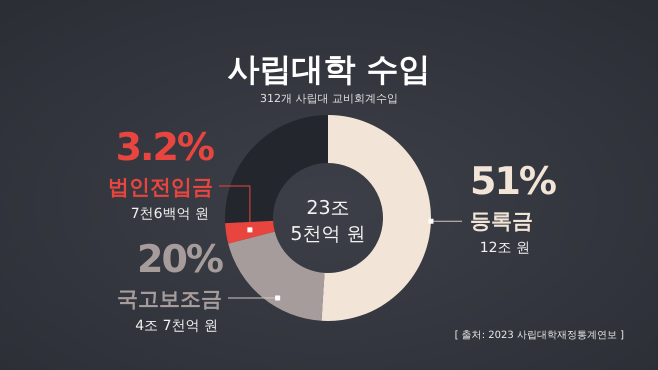  What do you see at coordinates (501, 221) in the screenshot?
I see `slice-label: 등록금` at bounding box center [501, 221].